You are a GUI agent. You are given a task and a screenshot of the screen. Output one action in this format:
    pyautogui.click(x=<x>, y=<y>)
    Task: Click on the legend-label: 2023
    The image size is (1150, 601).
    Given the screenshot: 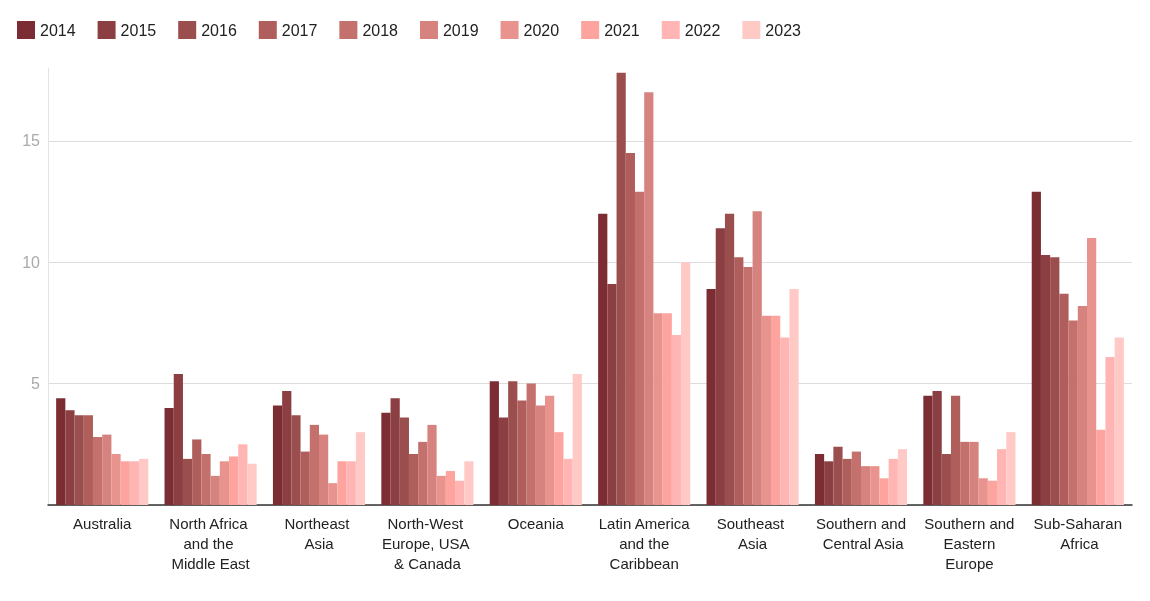 What is the action you would take?
    pyautogui.click(x=783, y=30)
    